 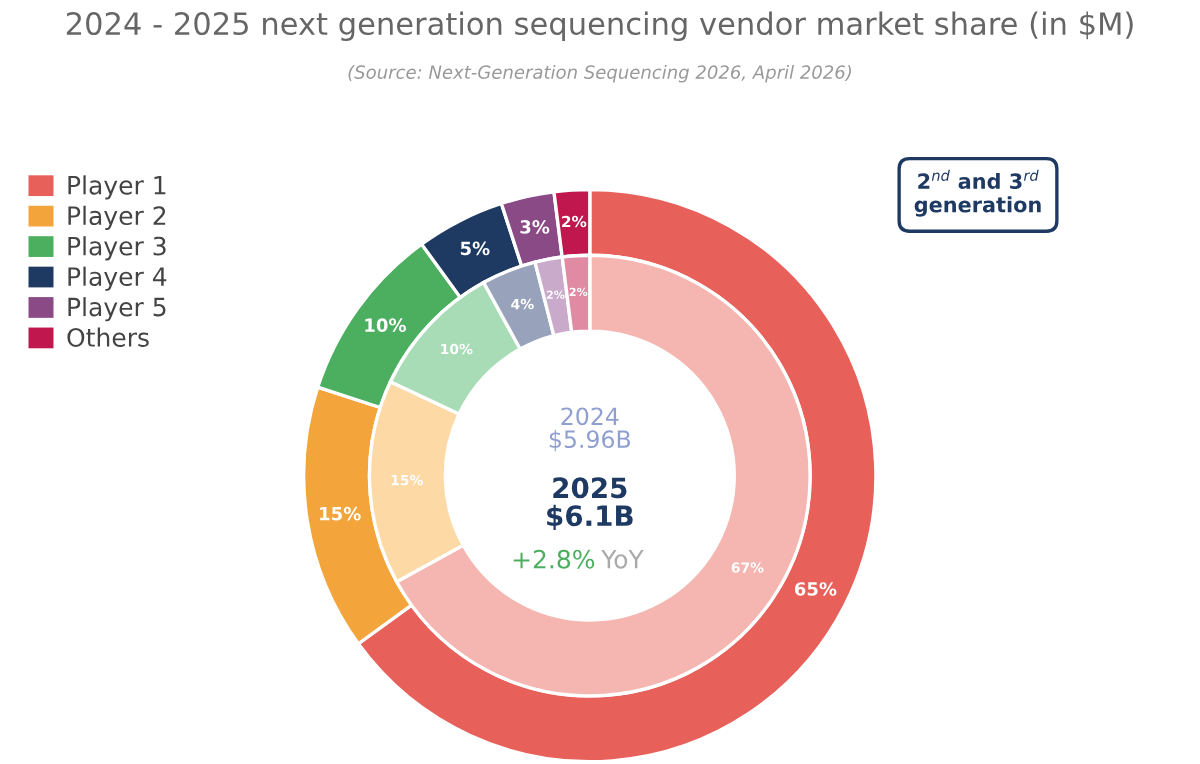 I want to click on data-label: 65%, so click(x=815, y=589).